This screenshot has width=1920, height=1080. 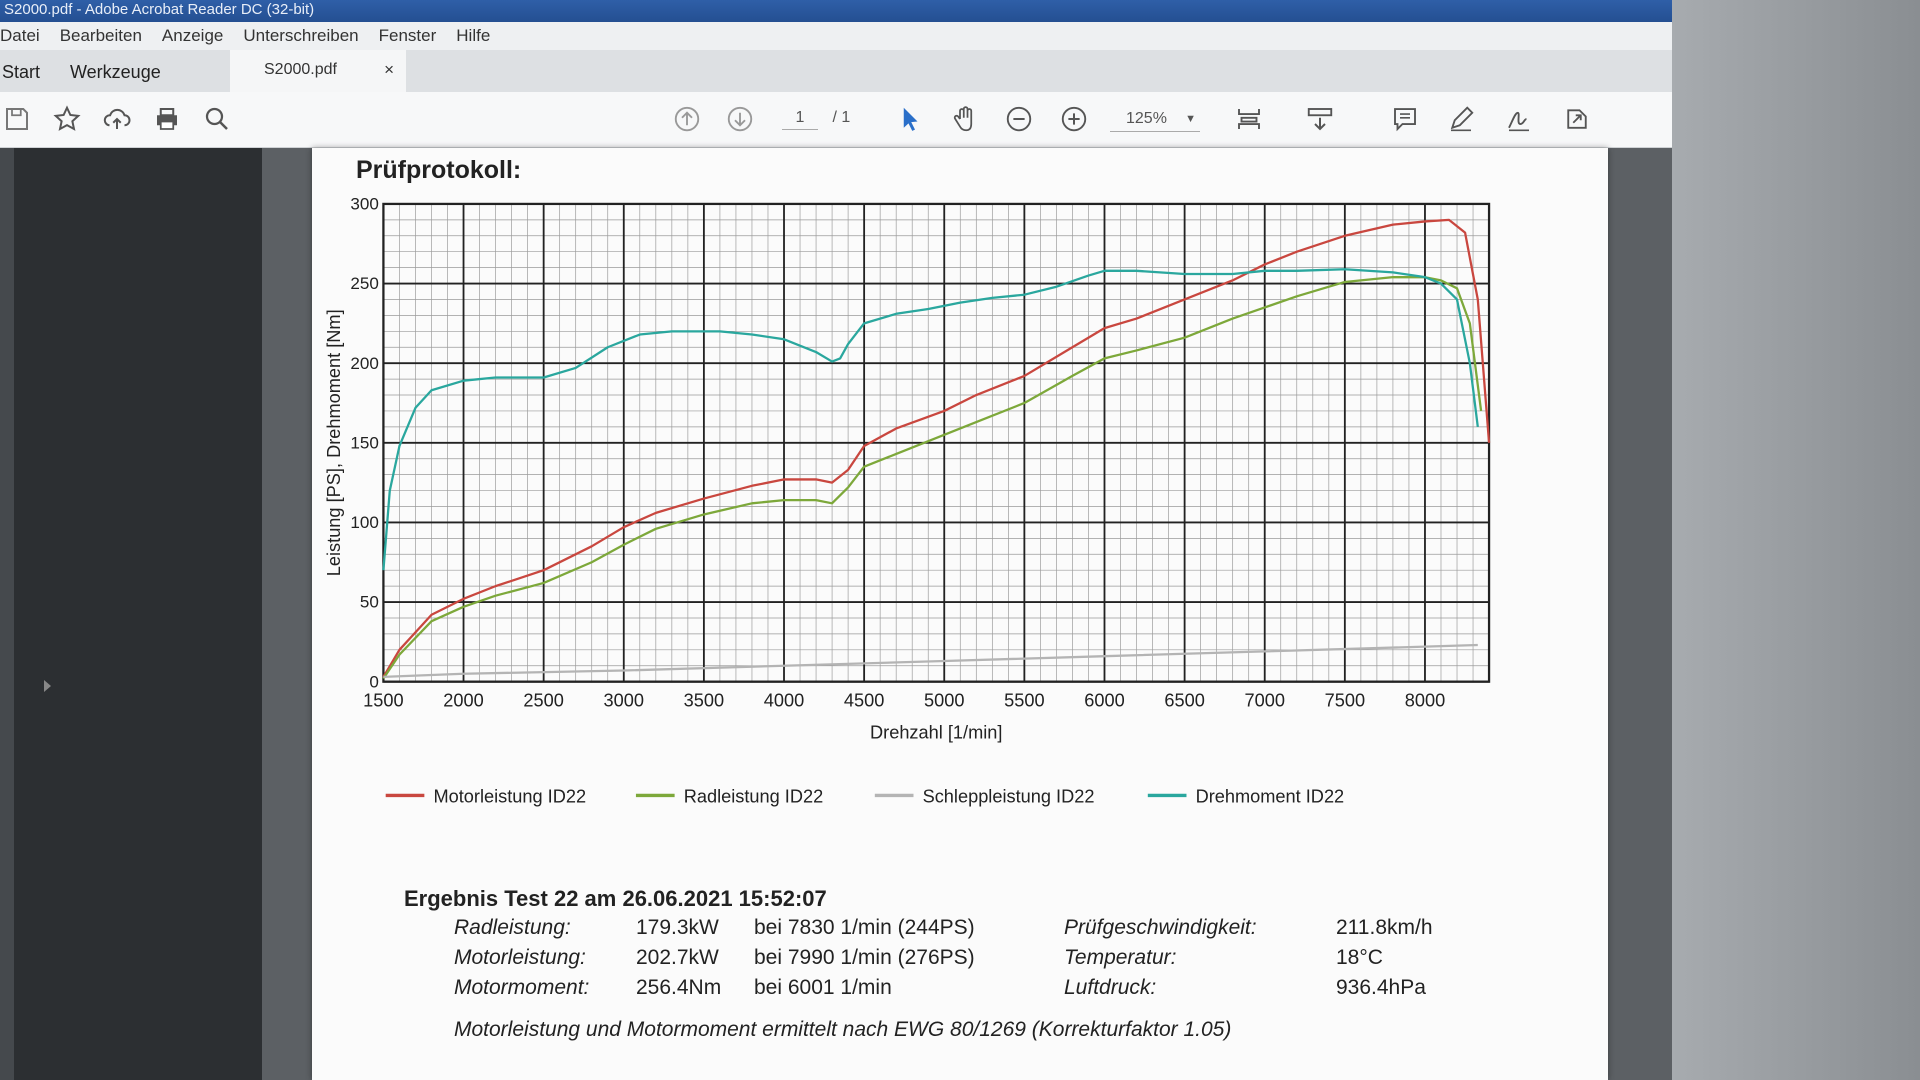 What do you see at coordinates (740, 119) in the screenshot?
I see `page-down-icon` at bounding box center [740, 119].